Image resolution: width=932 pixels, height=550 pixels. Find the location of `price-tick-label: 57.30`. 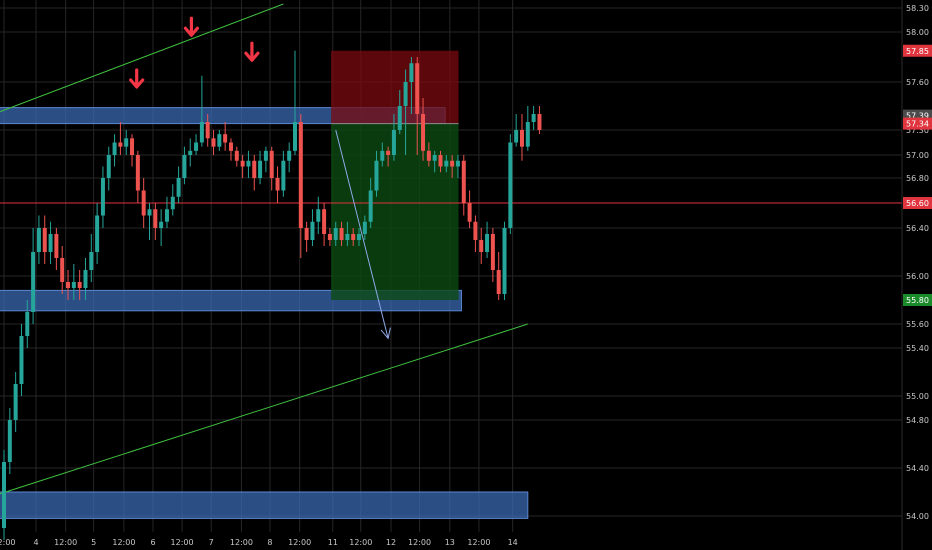

price-tick-label: 57.30 is located at coordinates (917, 130).